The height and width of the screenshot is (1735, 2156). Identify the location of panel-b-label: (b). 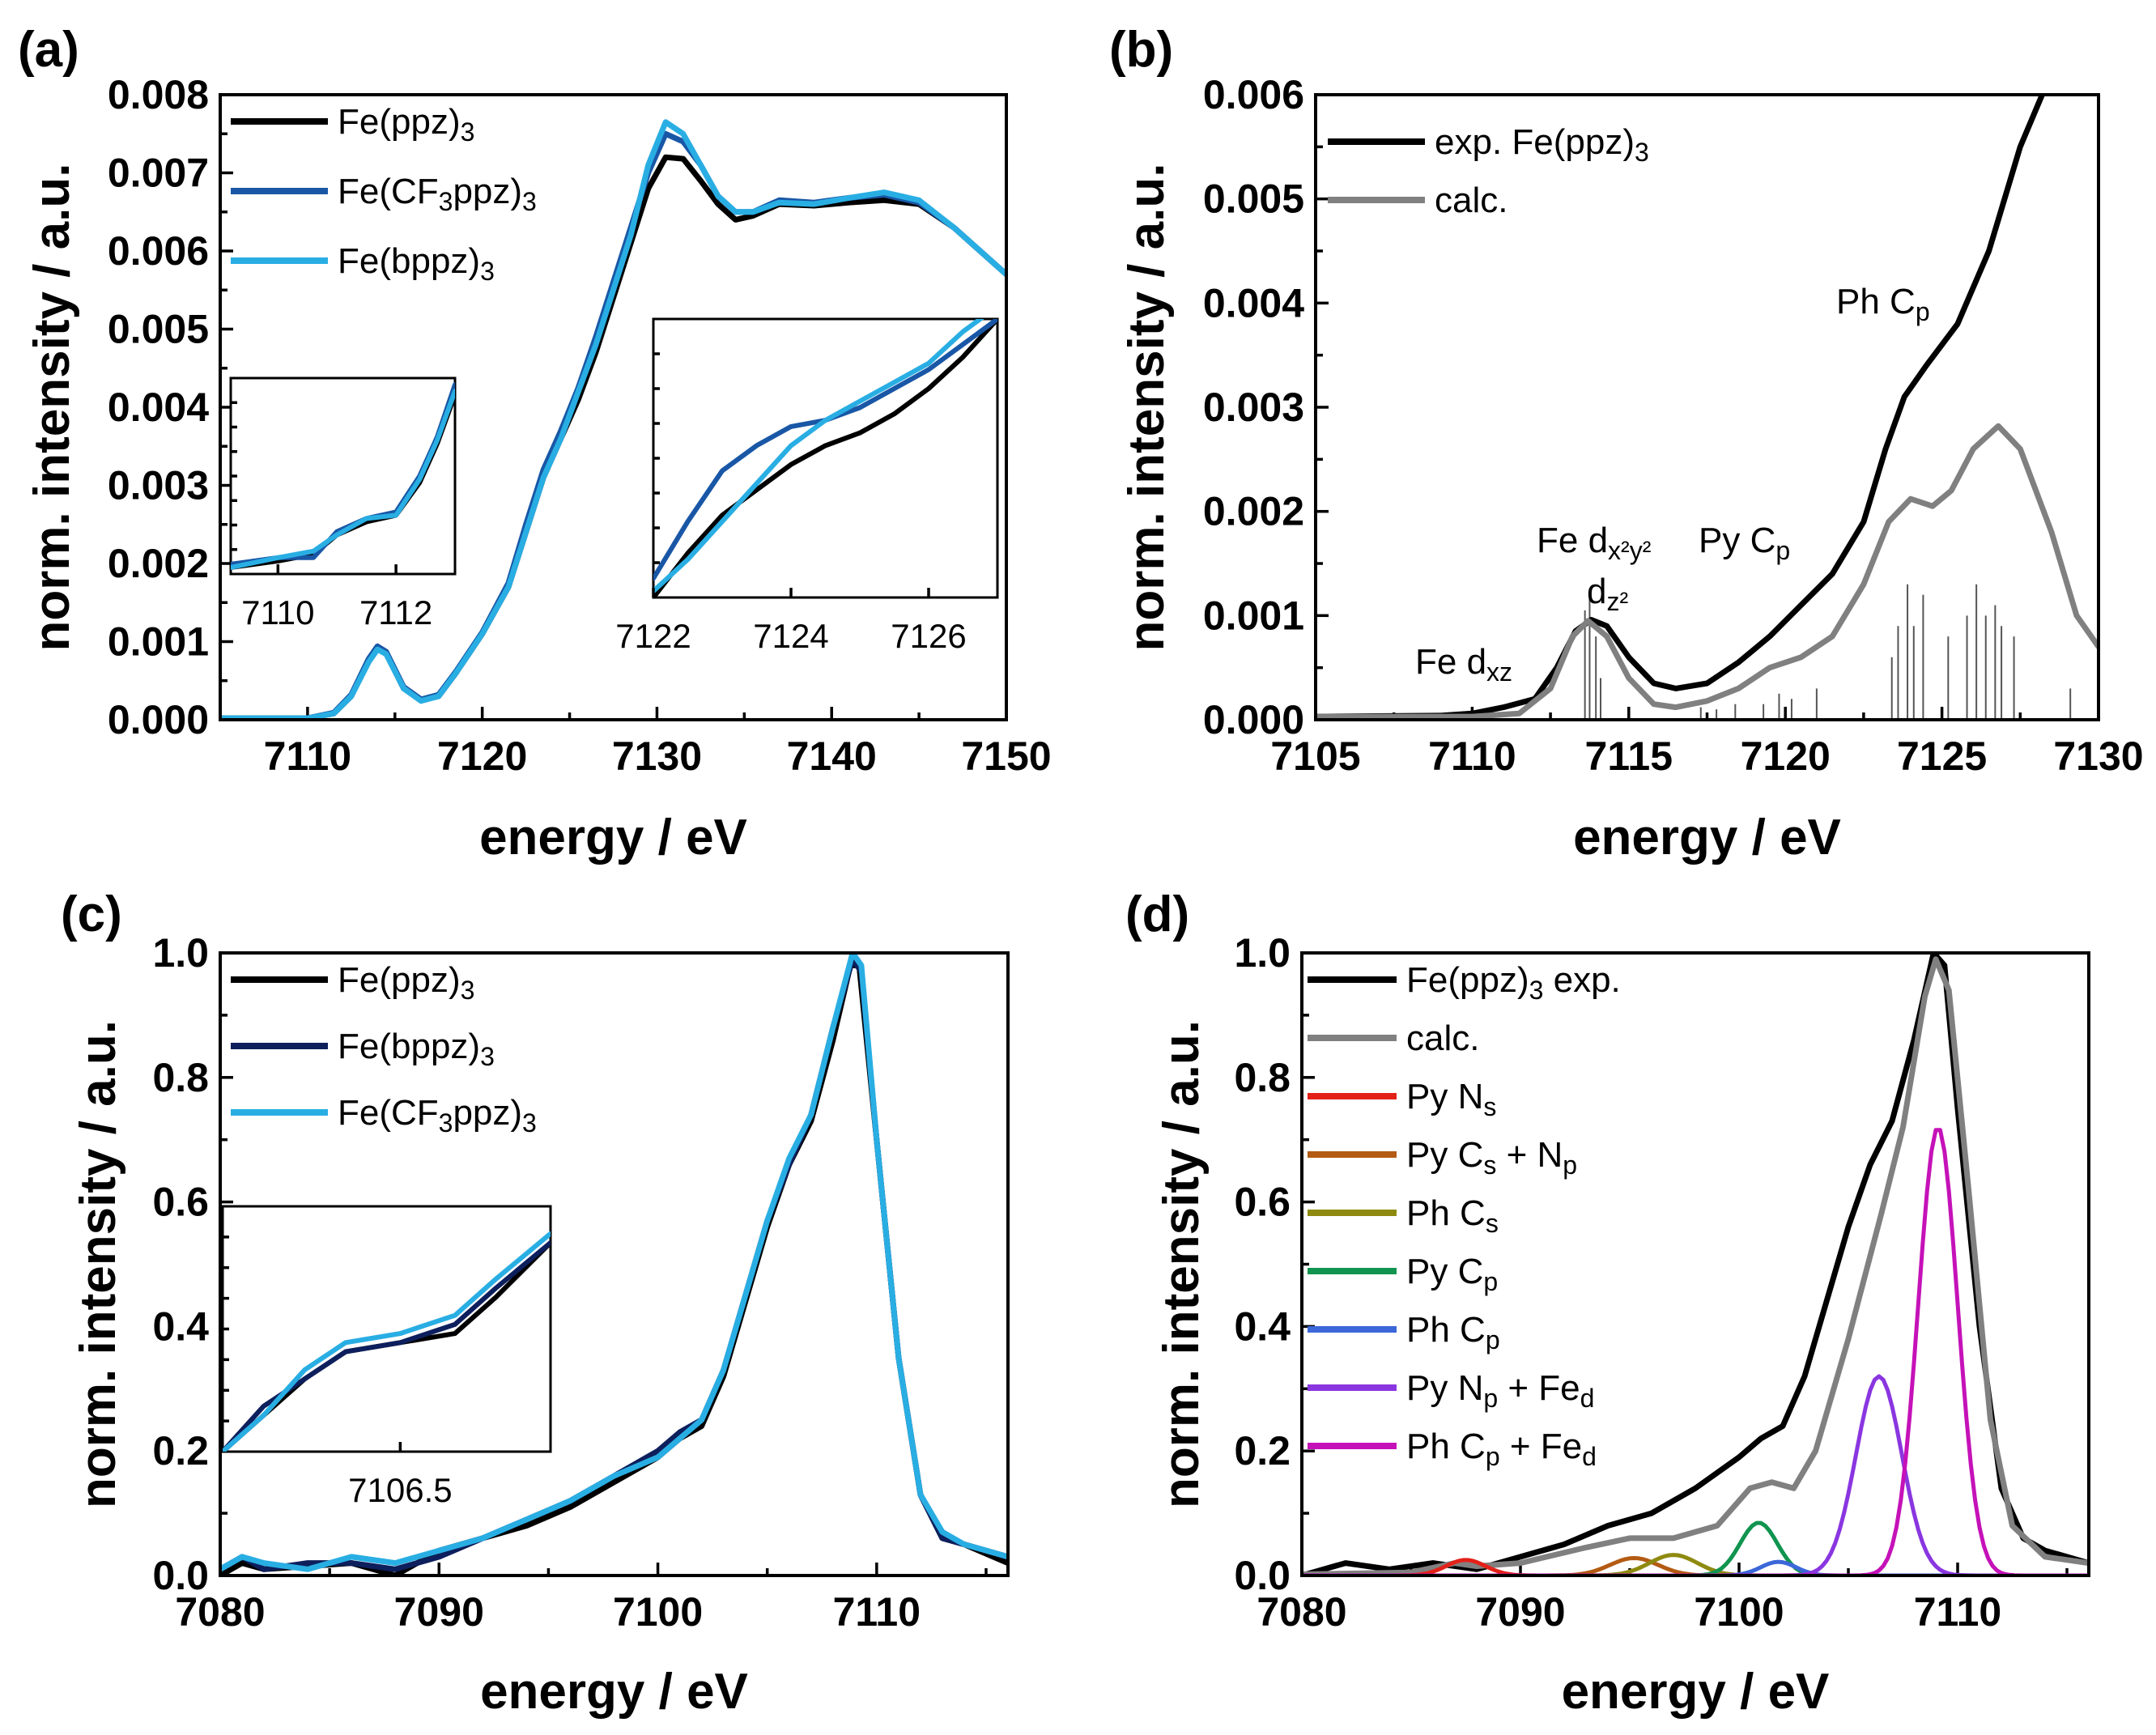
(1141, 50).